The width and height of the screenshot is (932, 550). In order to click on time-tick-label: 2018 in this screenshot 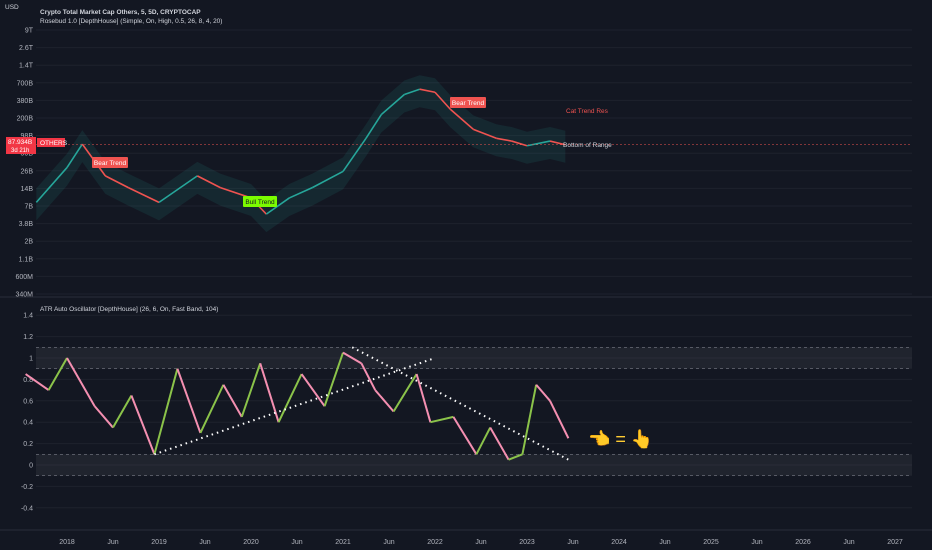, I will do `click(67, 542)`.